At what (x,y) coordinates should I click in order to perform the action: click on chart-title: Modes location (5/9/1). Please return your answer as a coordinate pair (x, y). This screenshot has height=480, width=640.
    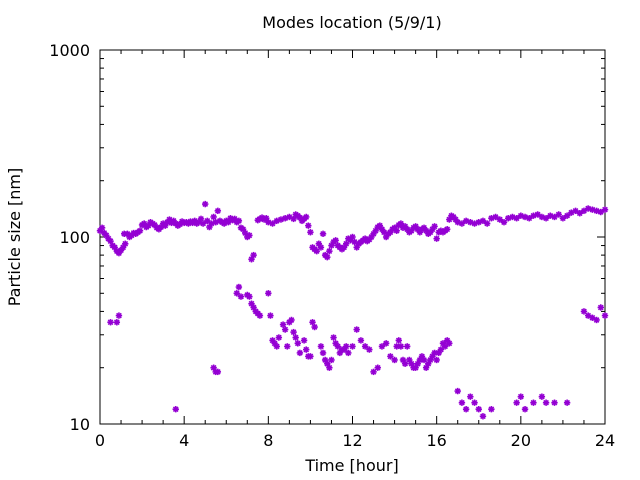
    Looking at the image, I should click on (351, 22).